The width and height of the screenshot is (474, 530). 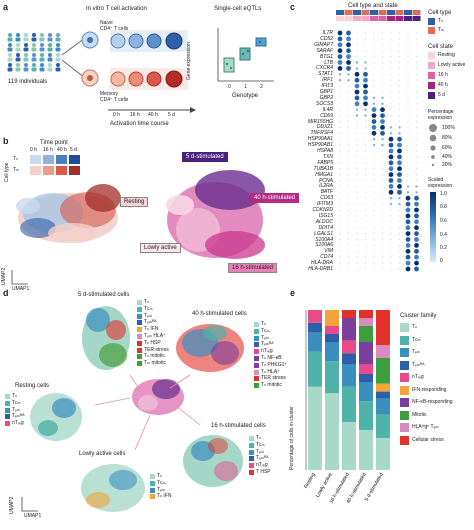 What do you see at coordinates (443, 207) in the screenshot?
I see `legend-scaled-1: 0.8` at bounding box center [443, 207].